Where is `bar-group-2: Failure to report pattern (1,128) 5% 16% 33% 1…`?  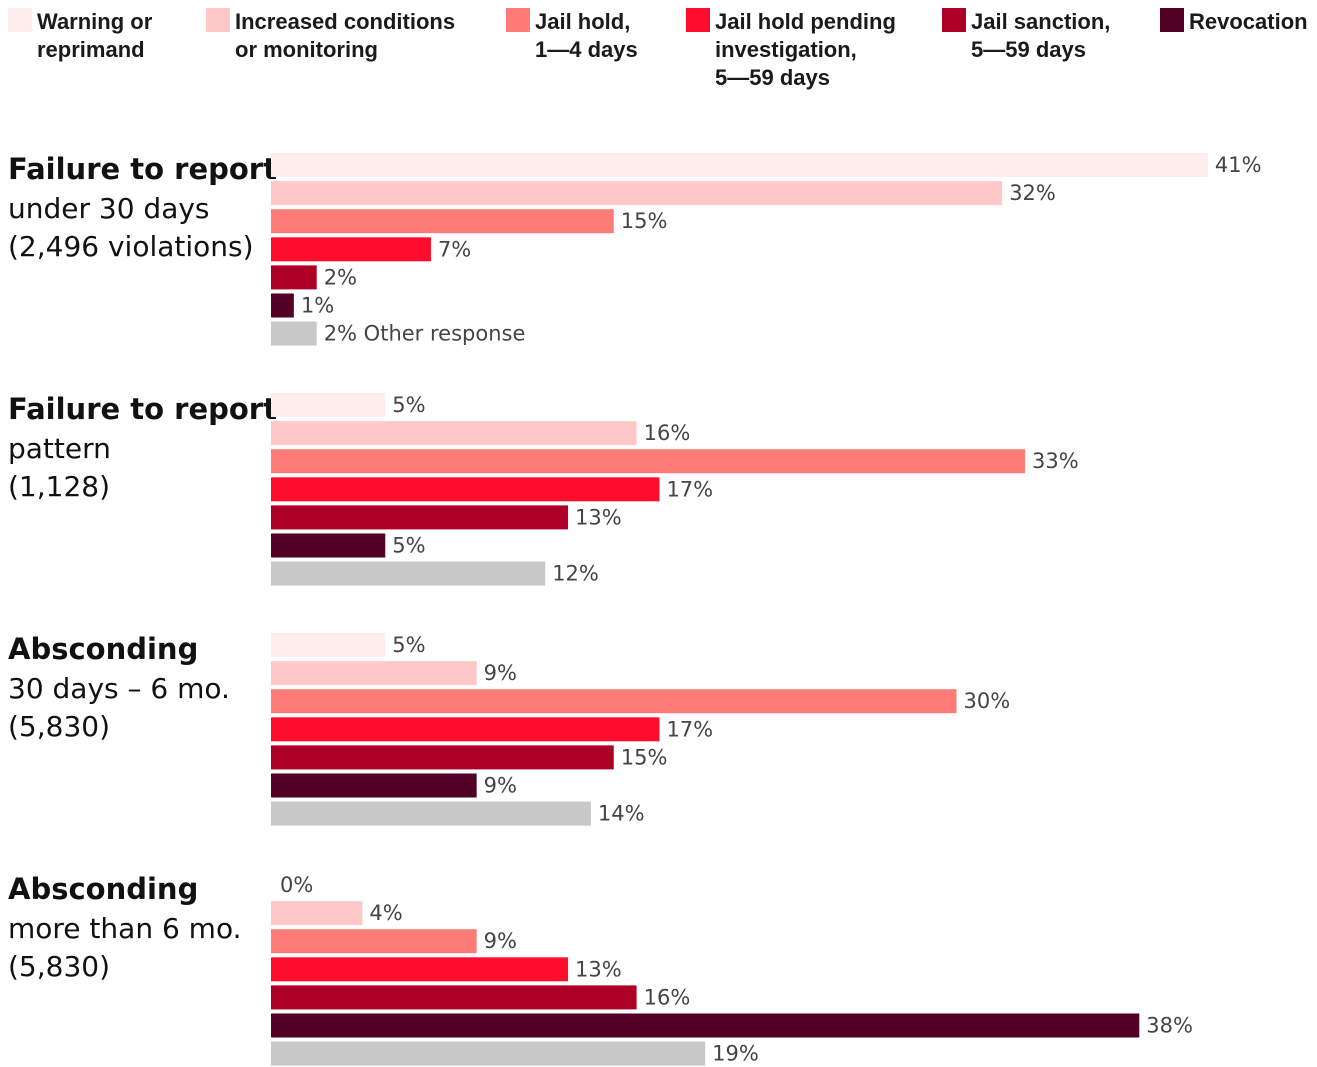 bar-group-2: Failure to report pattern (1,128) 5% 16% 33% 1… is located at coordinates (543, 489).